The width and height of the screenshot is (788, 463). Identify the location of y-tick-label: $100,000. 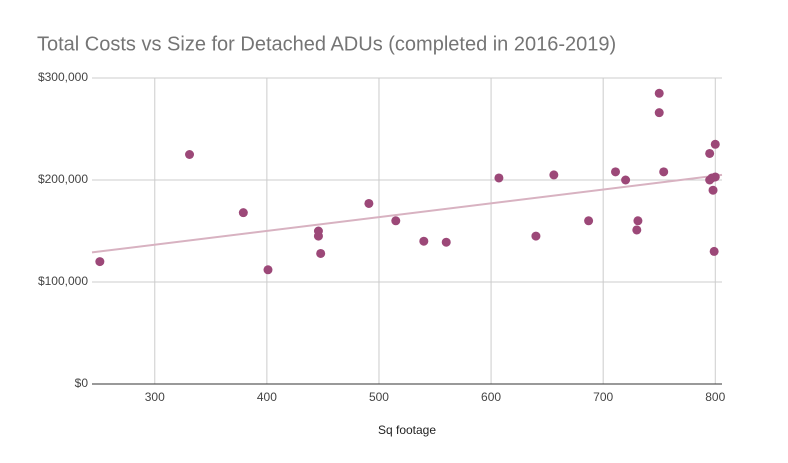
(63, 281).